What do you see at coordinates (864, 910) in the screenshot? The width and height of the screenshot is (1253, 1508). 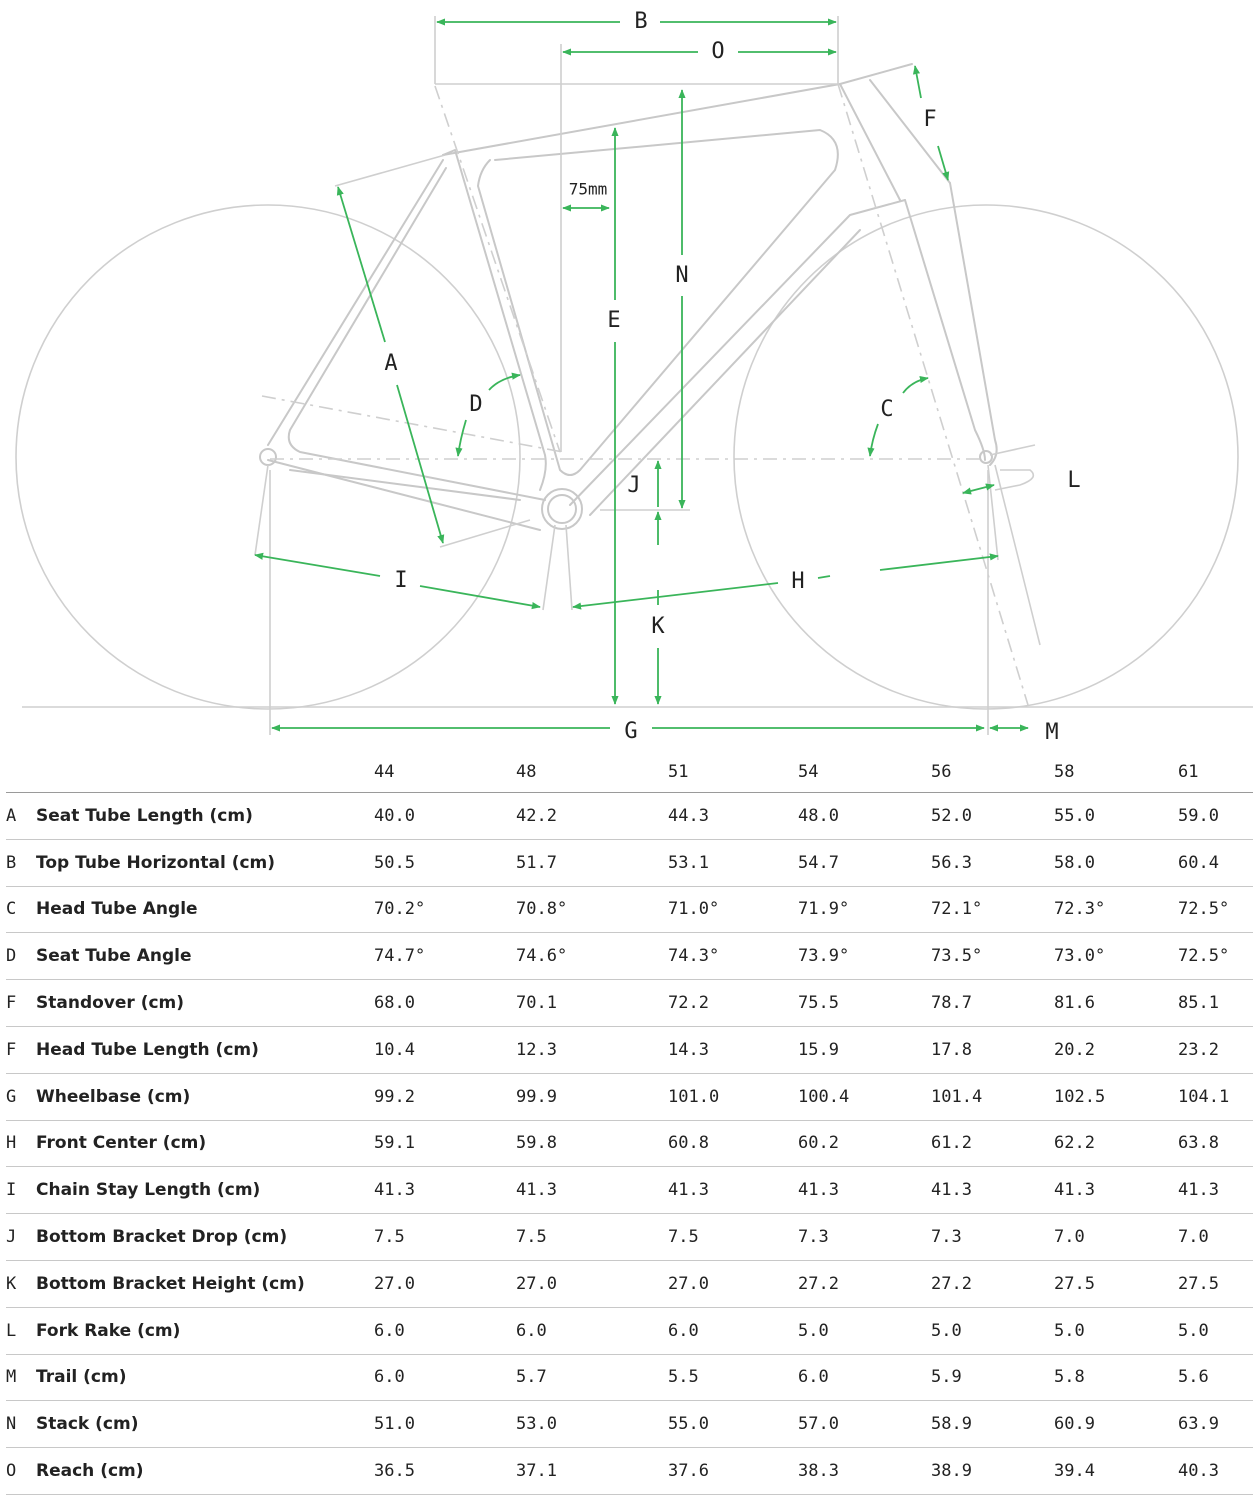 I see `row-value: 71.9°` at bounding box center [864, 910].